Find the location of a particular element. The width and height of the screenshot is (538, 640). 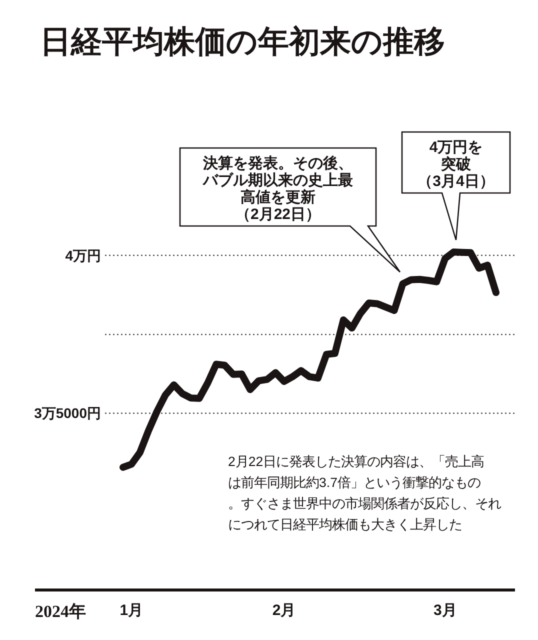

note: につれて日経平均株価も大きく上昇した is located at coordinates (345, 524).